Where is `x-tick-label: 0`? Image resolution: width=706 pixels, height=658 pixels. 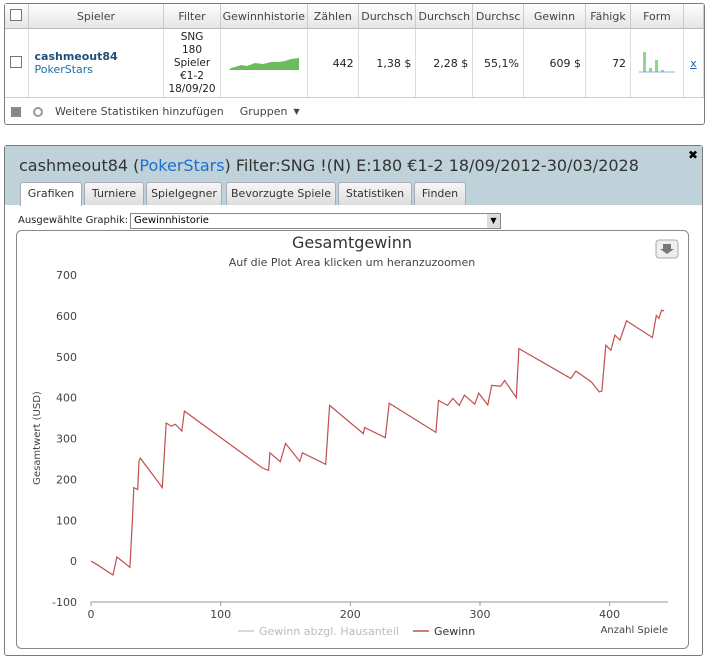 x-tick-label: 0 is located at coordinates (91, 614).